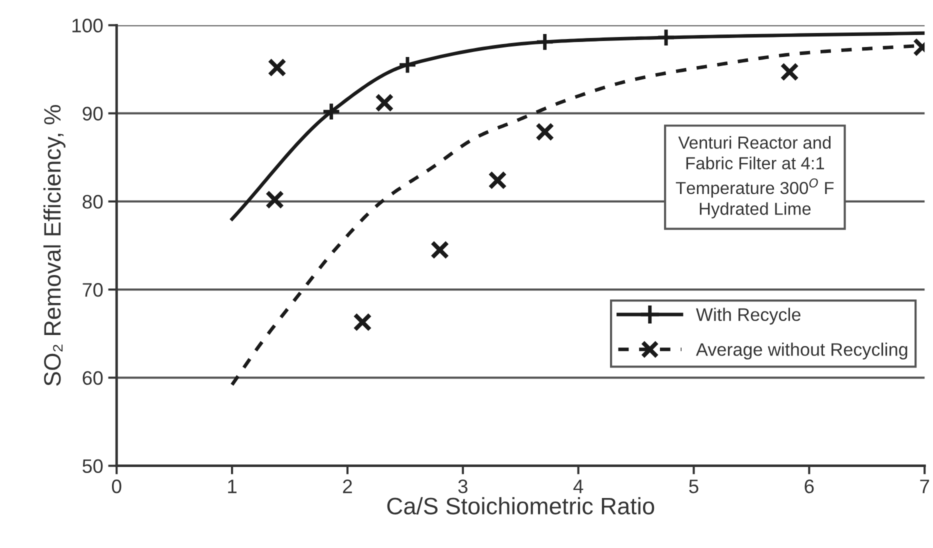 The width and height of the screenshot is (933, 548). Describe the element at coordinates (92, 466) in the screenshot. I see `y-tick-label: 50` at that location.